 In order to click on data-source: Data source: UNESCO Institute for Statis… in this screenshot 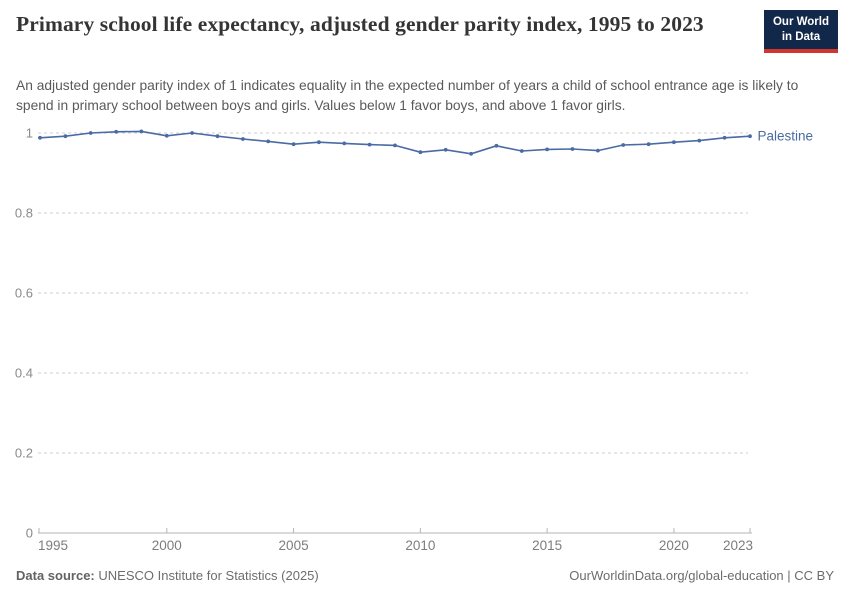, I will do `click(167, 575)`.